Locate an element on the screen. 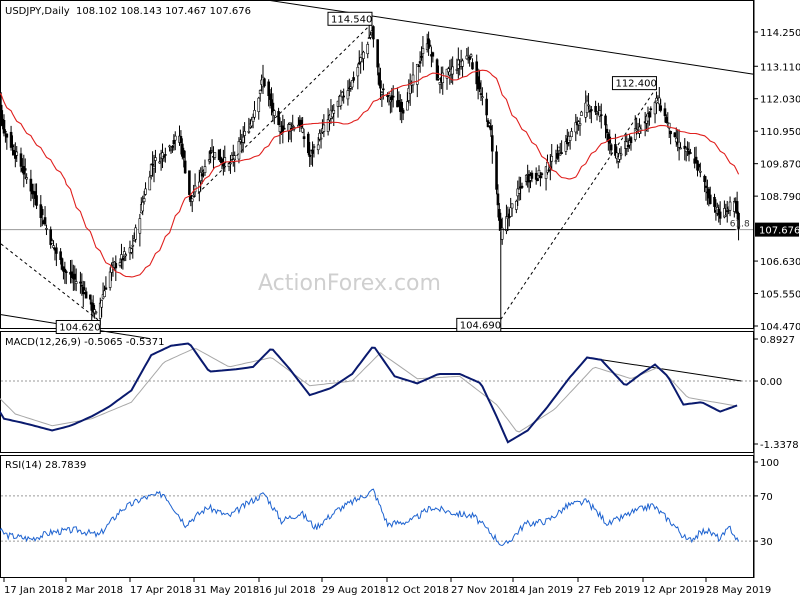  x-tick-label: 17 Jan 2018 is located at coordinates (34, 590).